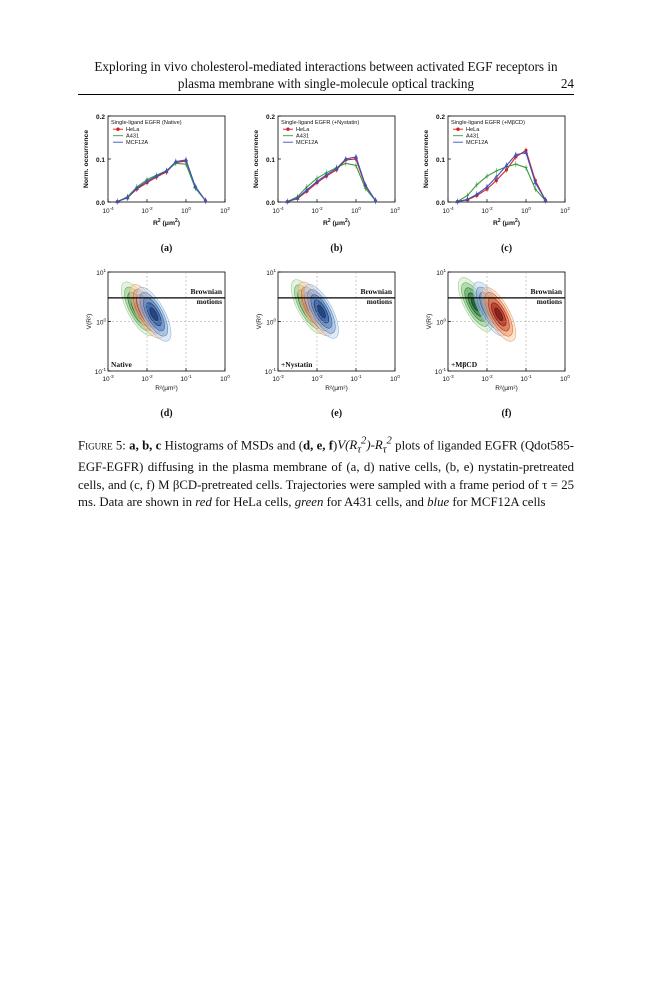 This screenshot has width=650, height=1000. Describe the element at coordinates (146, 123) in the screenshot. I see `legend-title: Single-ligand EGFR (Native)` at that location.